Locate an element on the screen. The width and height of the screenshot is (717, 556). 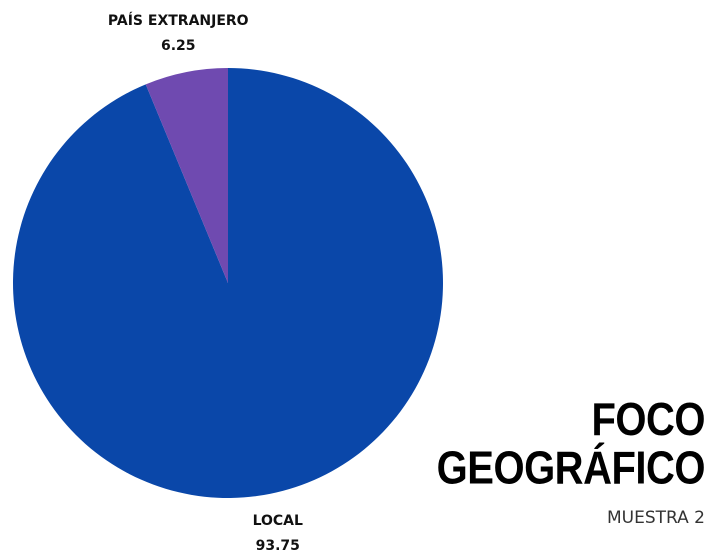
slice-label: LOCAL is located at coordinates (278, 521).